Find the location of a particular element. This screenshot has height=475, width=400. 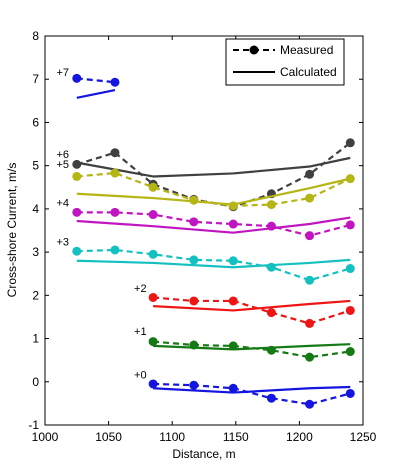

y-axis-label: Cross-shore Current, m/s is located at coordinates (12, 230).